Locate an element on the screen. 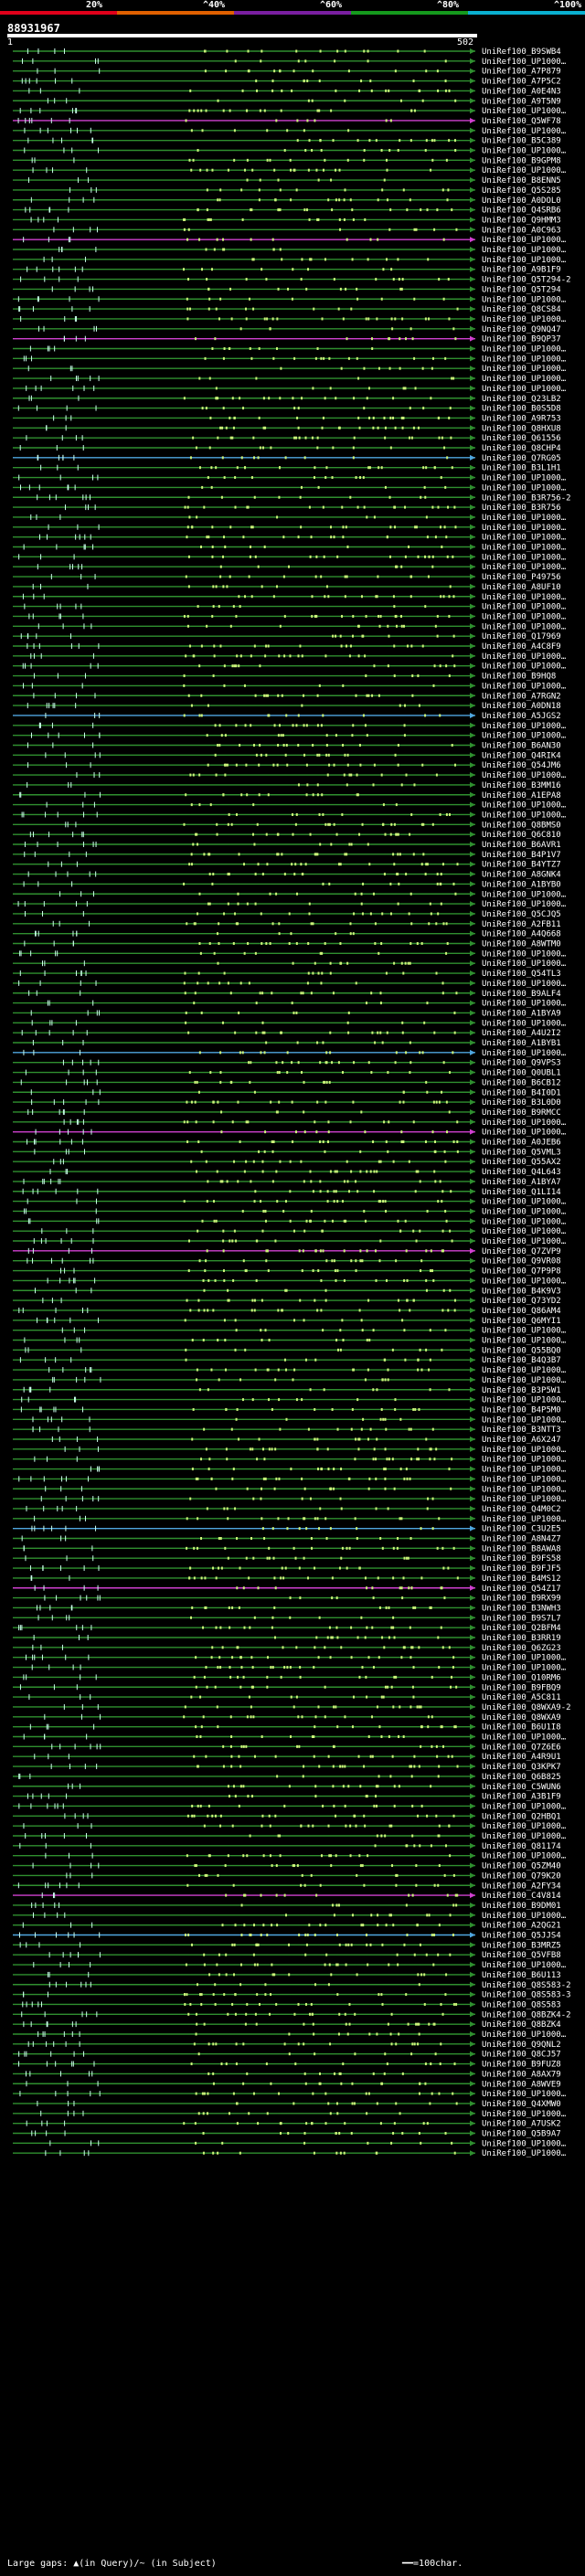 The height and width of the screenshot is (2576, 585). hit-label: UniRef100_Q9HMM3 is located at coordinates (521, 220).